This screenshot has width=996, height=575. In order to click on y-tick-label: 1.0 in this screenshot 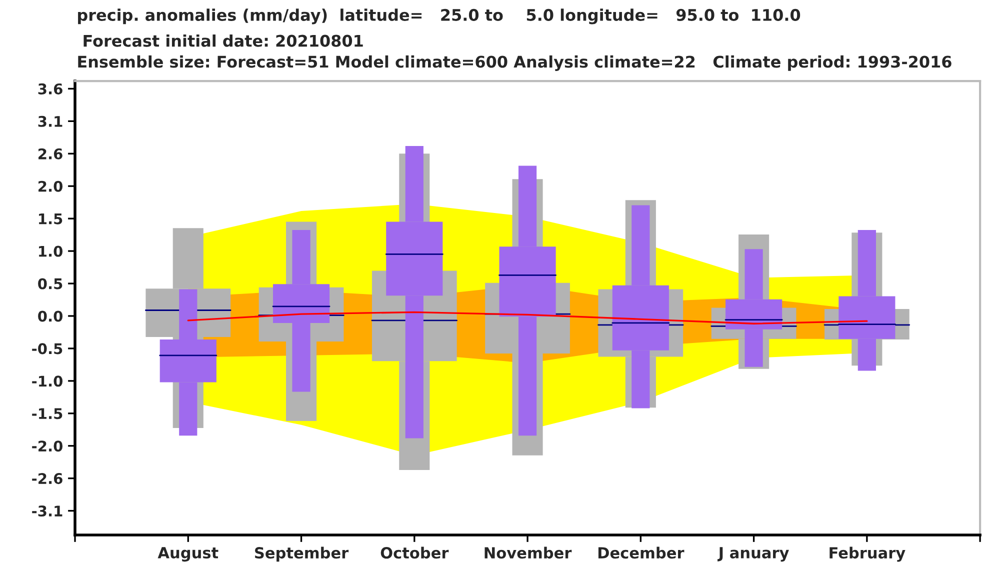, I will do `click(50, 251)`.